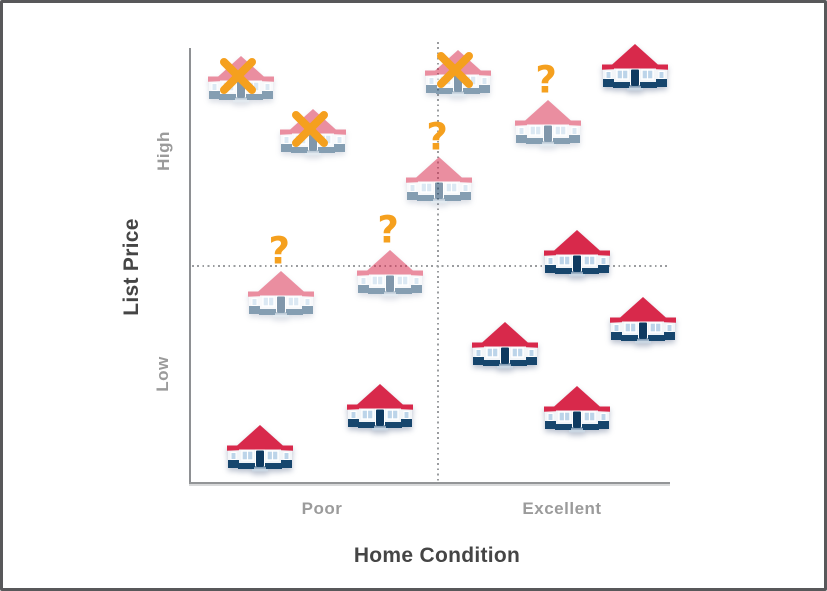 The height and width of the screenshot is (591, 827). What do you see at coordinates (322, 508) in the screenshot?
I see `x-axis-tick-poor: Poor` at bounding box center [322, 508].